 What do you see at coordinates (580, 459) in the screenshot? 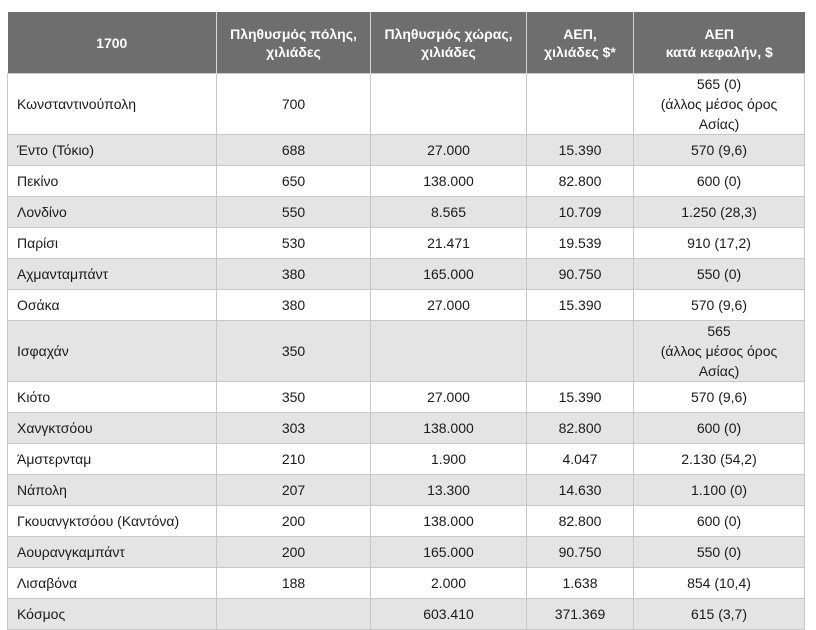
I see `gdp-cell: 4.047` at bounding box center [580, 459].